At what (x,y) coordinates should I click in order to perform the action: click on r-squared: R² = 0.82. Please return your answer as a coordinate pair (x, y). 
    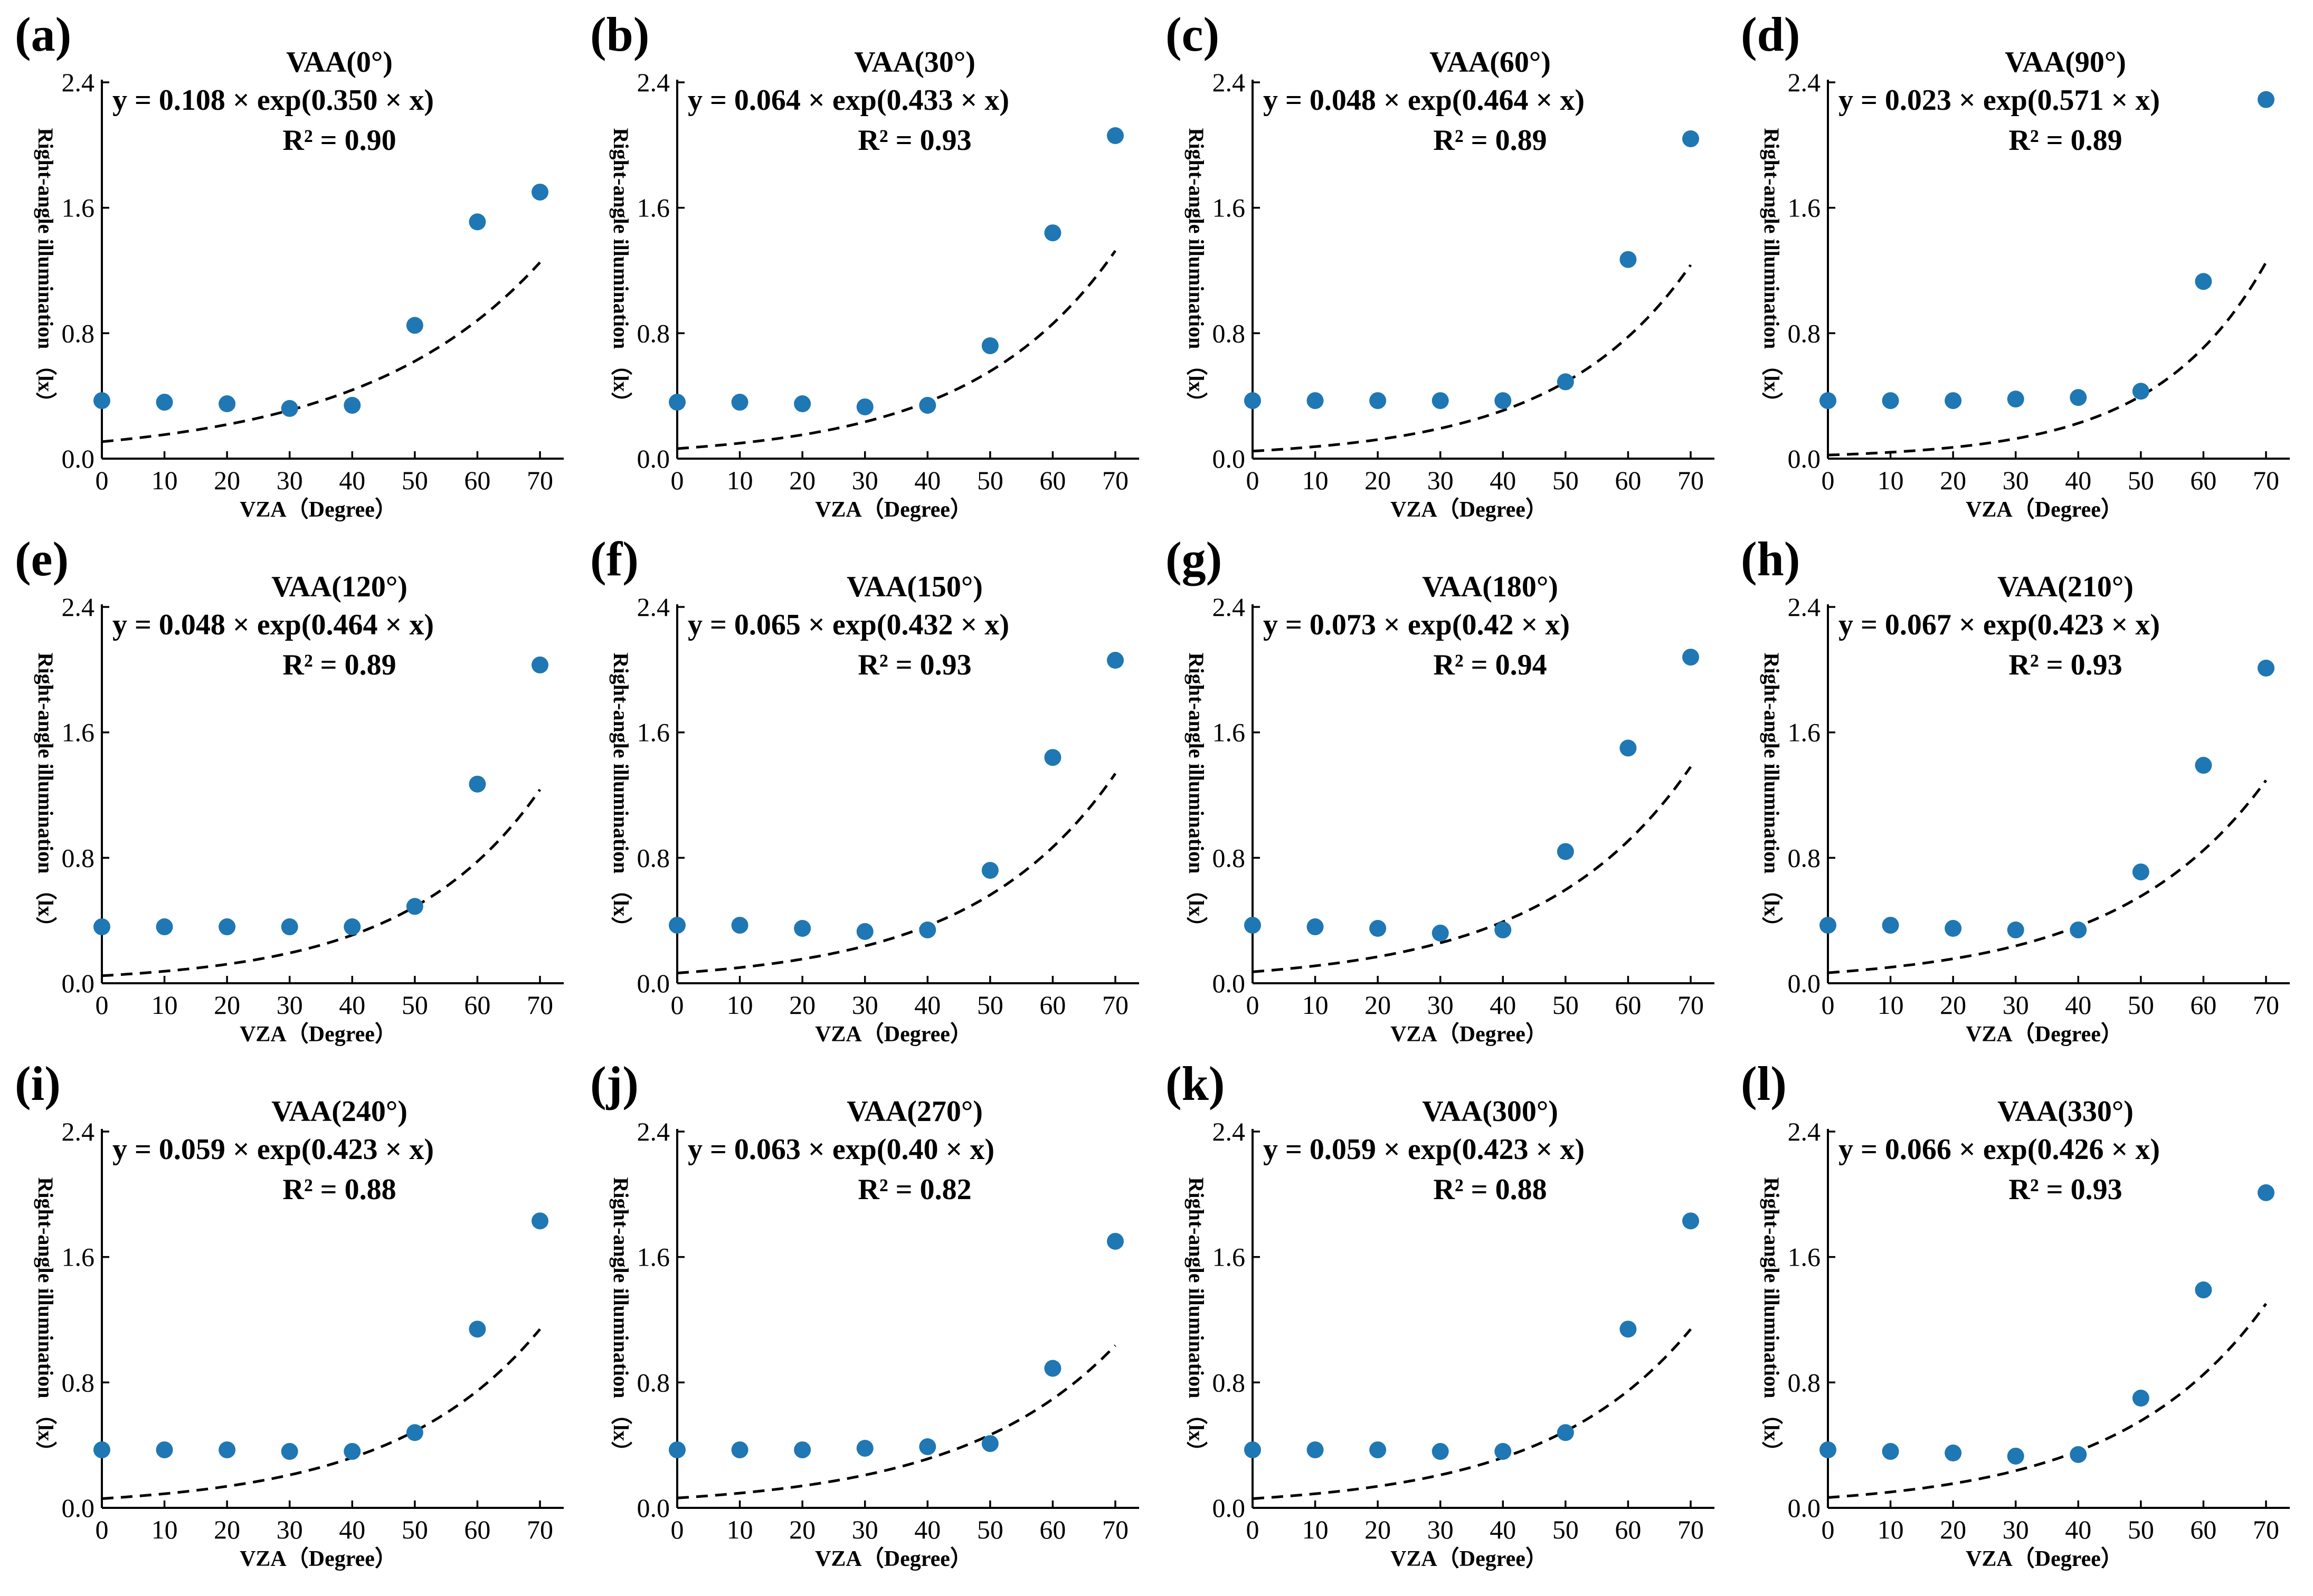
    Looking at the image, I should click on (914, 1189).